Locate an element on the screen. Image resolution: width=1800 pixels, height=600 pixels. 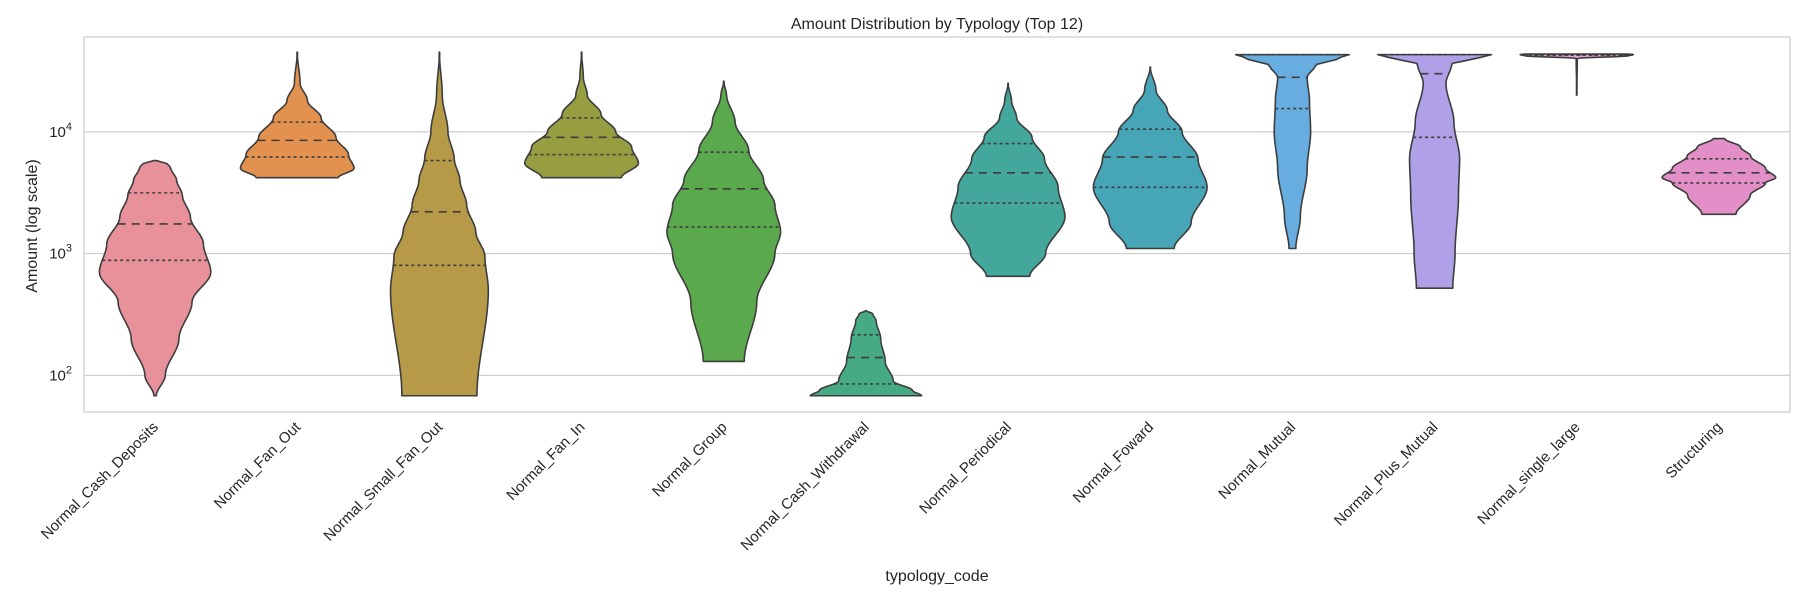
chart-title: Amount Distribution by Typology (Top 12) is located at coordinates (937, 24).